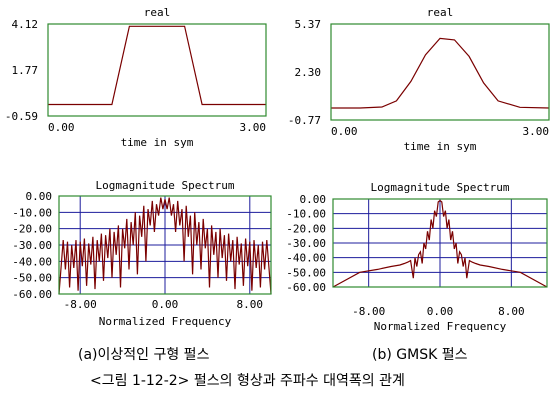 The height and width of the screenshot is (400, 560). I want to click on y-tick-label: 5.37, so click(308, 24).